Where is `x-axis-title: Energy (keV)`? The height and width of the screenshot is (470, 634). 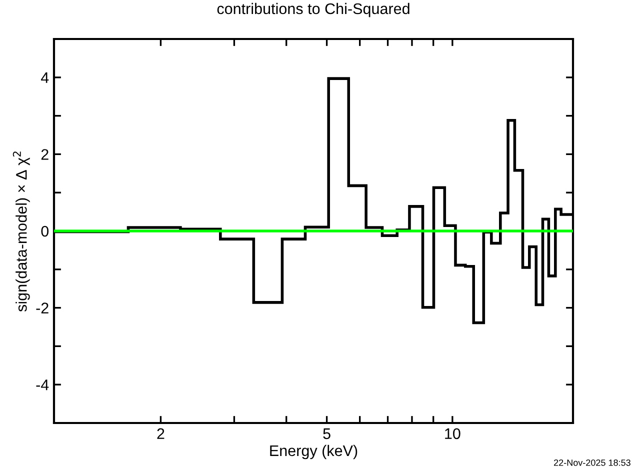 x-axis-title: Energy (keV) is located at coordinates (314, 452).